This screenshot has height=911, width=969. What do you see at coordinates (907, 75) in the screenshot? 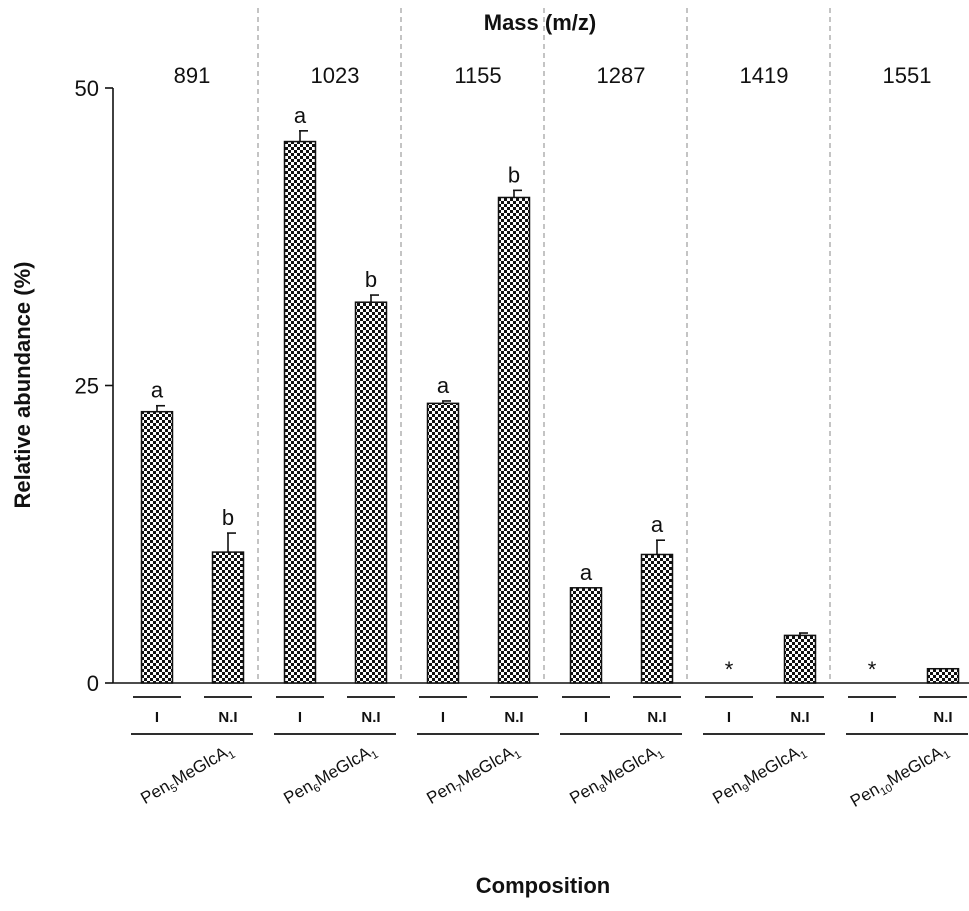
I see `mass-label: 1551` at bounding box center [907, 75].